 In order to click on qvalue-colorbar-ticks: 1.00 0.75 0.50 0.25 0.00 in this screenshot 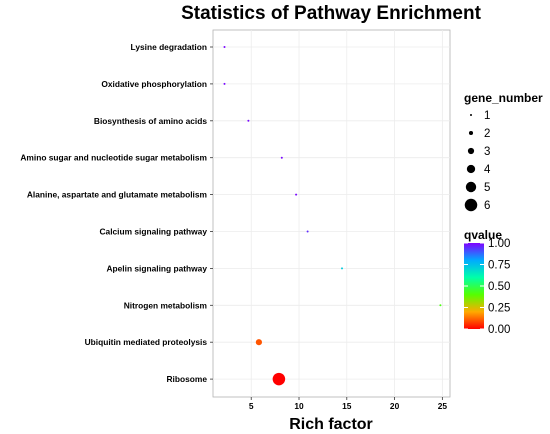, I will do `click(487, 287)`.